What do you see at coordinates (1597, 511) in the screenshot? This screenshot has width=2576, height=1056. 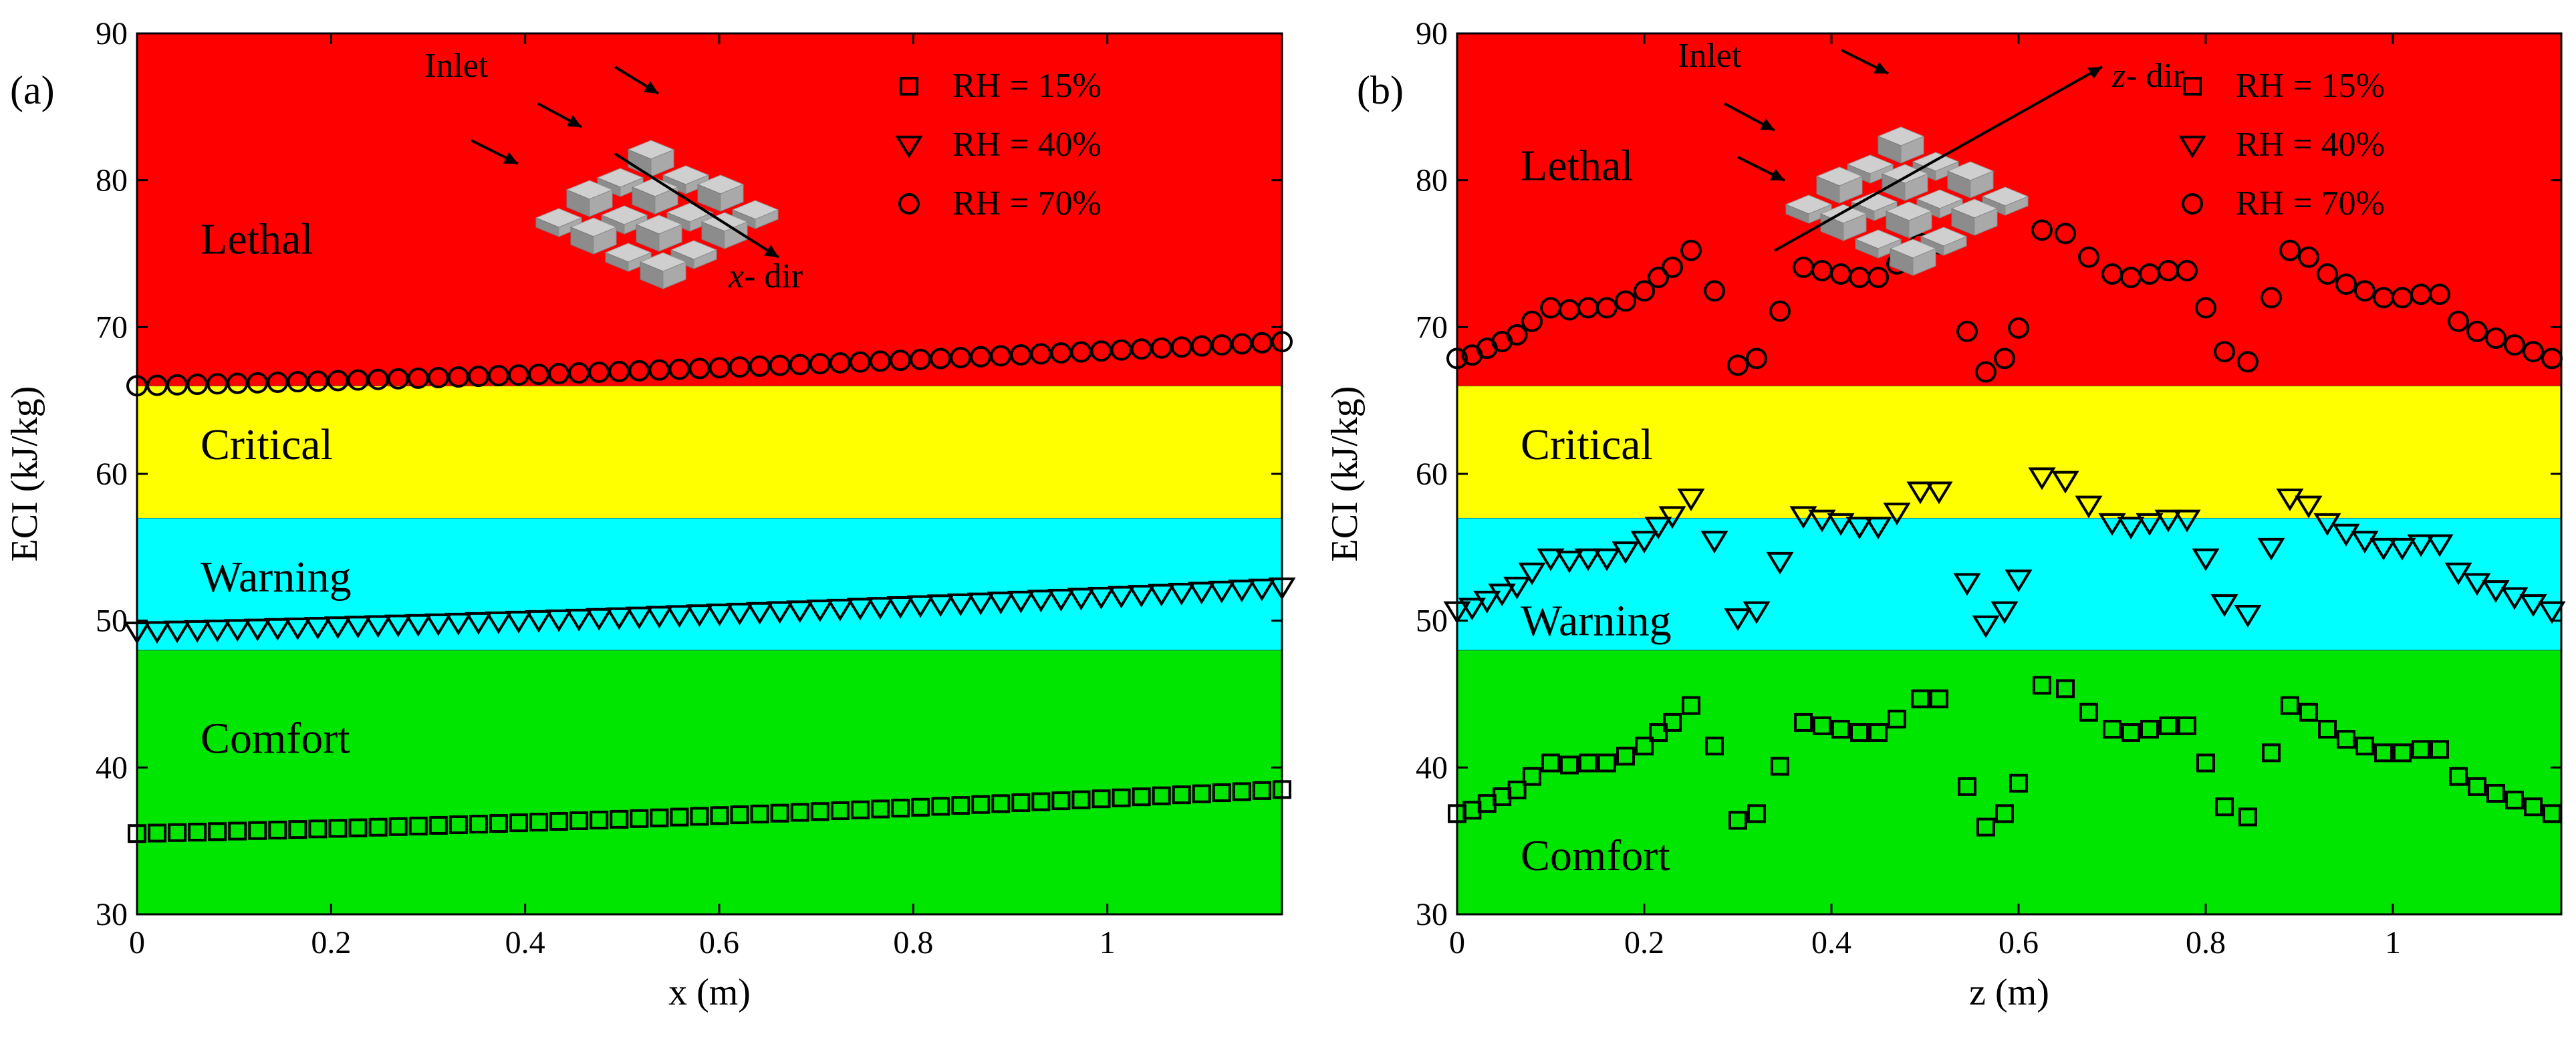 I see `zone-labels-b: Lethal Critical Warning Comfort` at bounding box center [1597, 511].